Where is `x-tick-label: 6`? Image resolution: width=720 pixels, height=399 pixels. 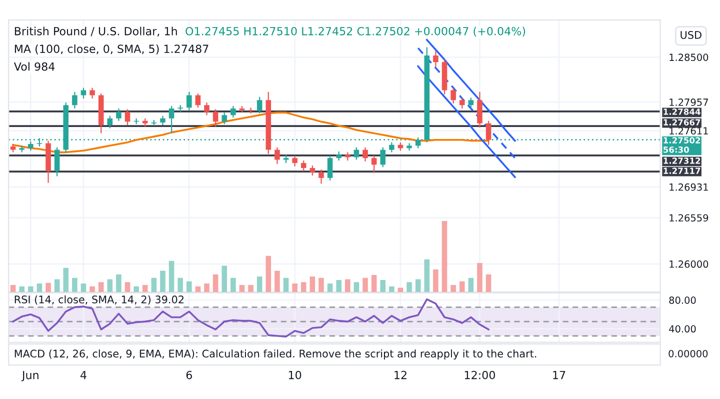
x-tick-label: 6 is located at coordinates (189, 375).